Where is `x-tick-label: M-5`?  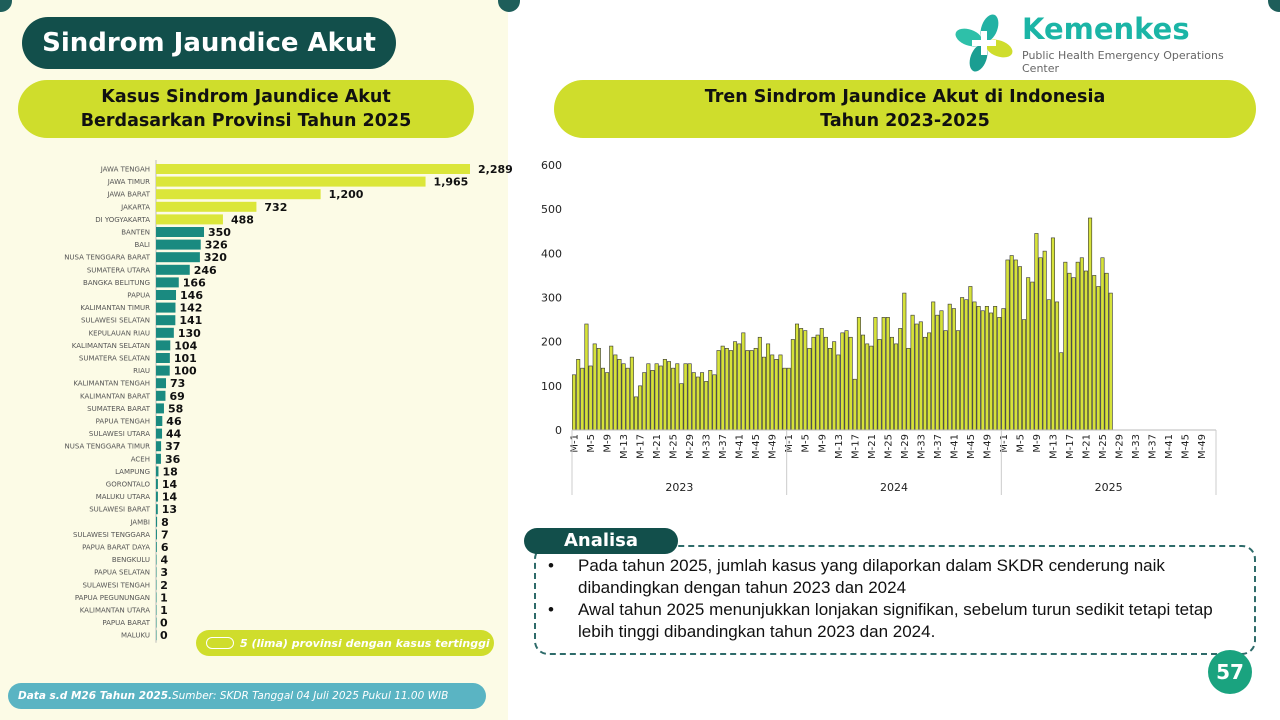
x-tick-label: M-5 is located at coordinates (806, 443).